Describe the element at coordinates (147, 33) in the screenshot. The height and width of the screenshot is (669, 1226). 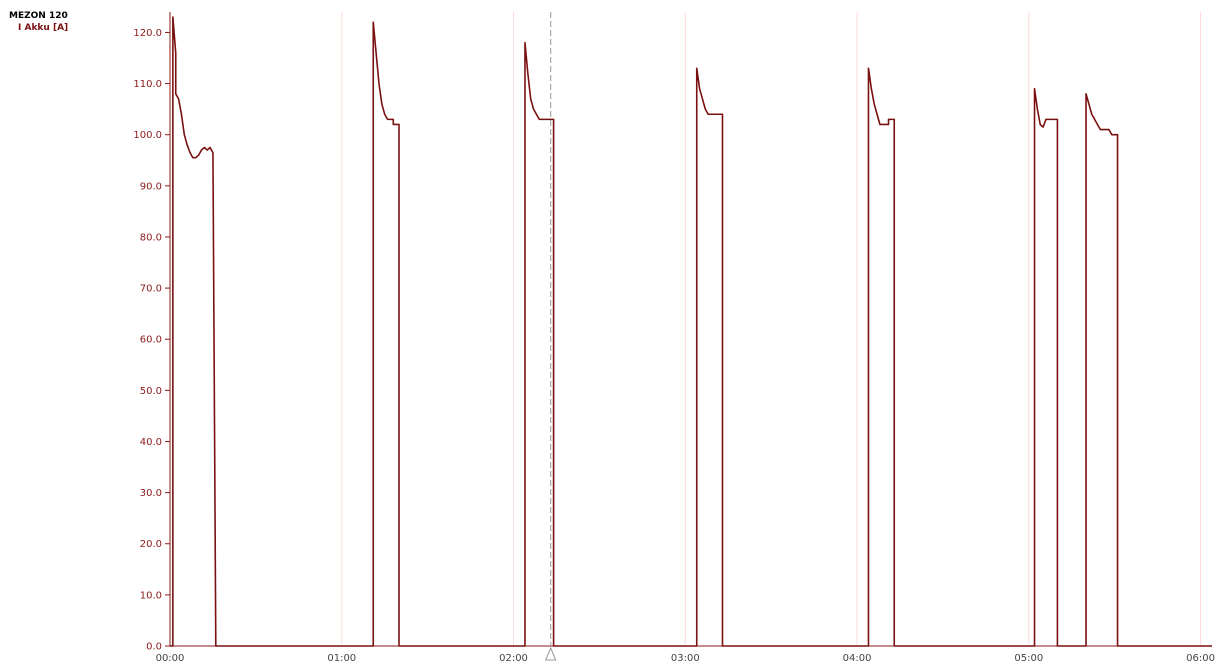
I see `y-tick-label: 120.0` at that location.